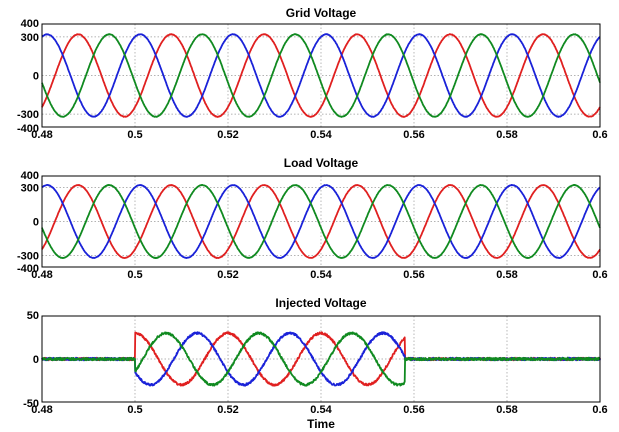  Describe the element at coordinates (321, 13) in the screenshot. I see `chart-title: Grid Voltage` at that location.